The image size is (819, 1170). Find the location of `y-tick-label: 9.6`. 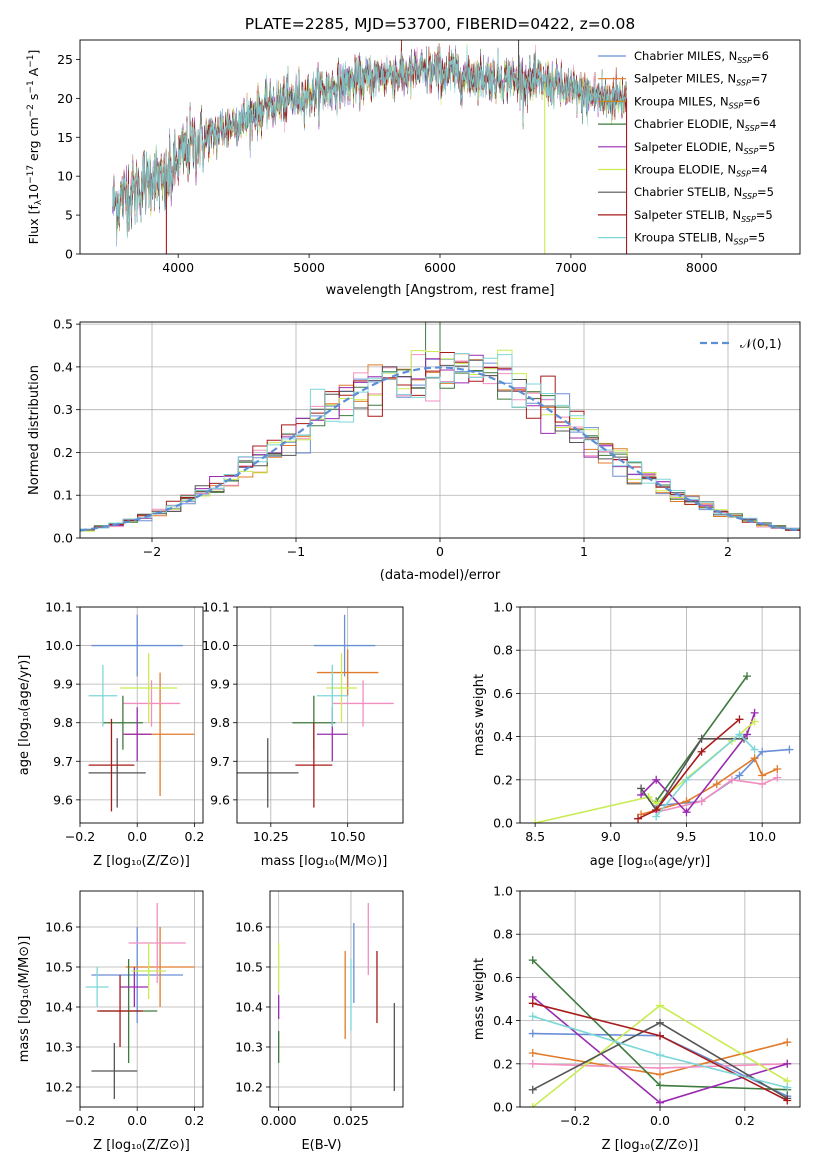

y-tick-label: 9.6 is located at coordinates (220, 799).